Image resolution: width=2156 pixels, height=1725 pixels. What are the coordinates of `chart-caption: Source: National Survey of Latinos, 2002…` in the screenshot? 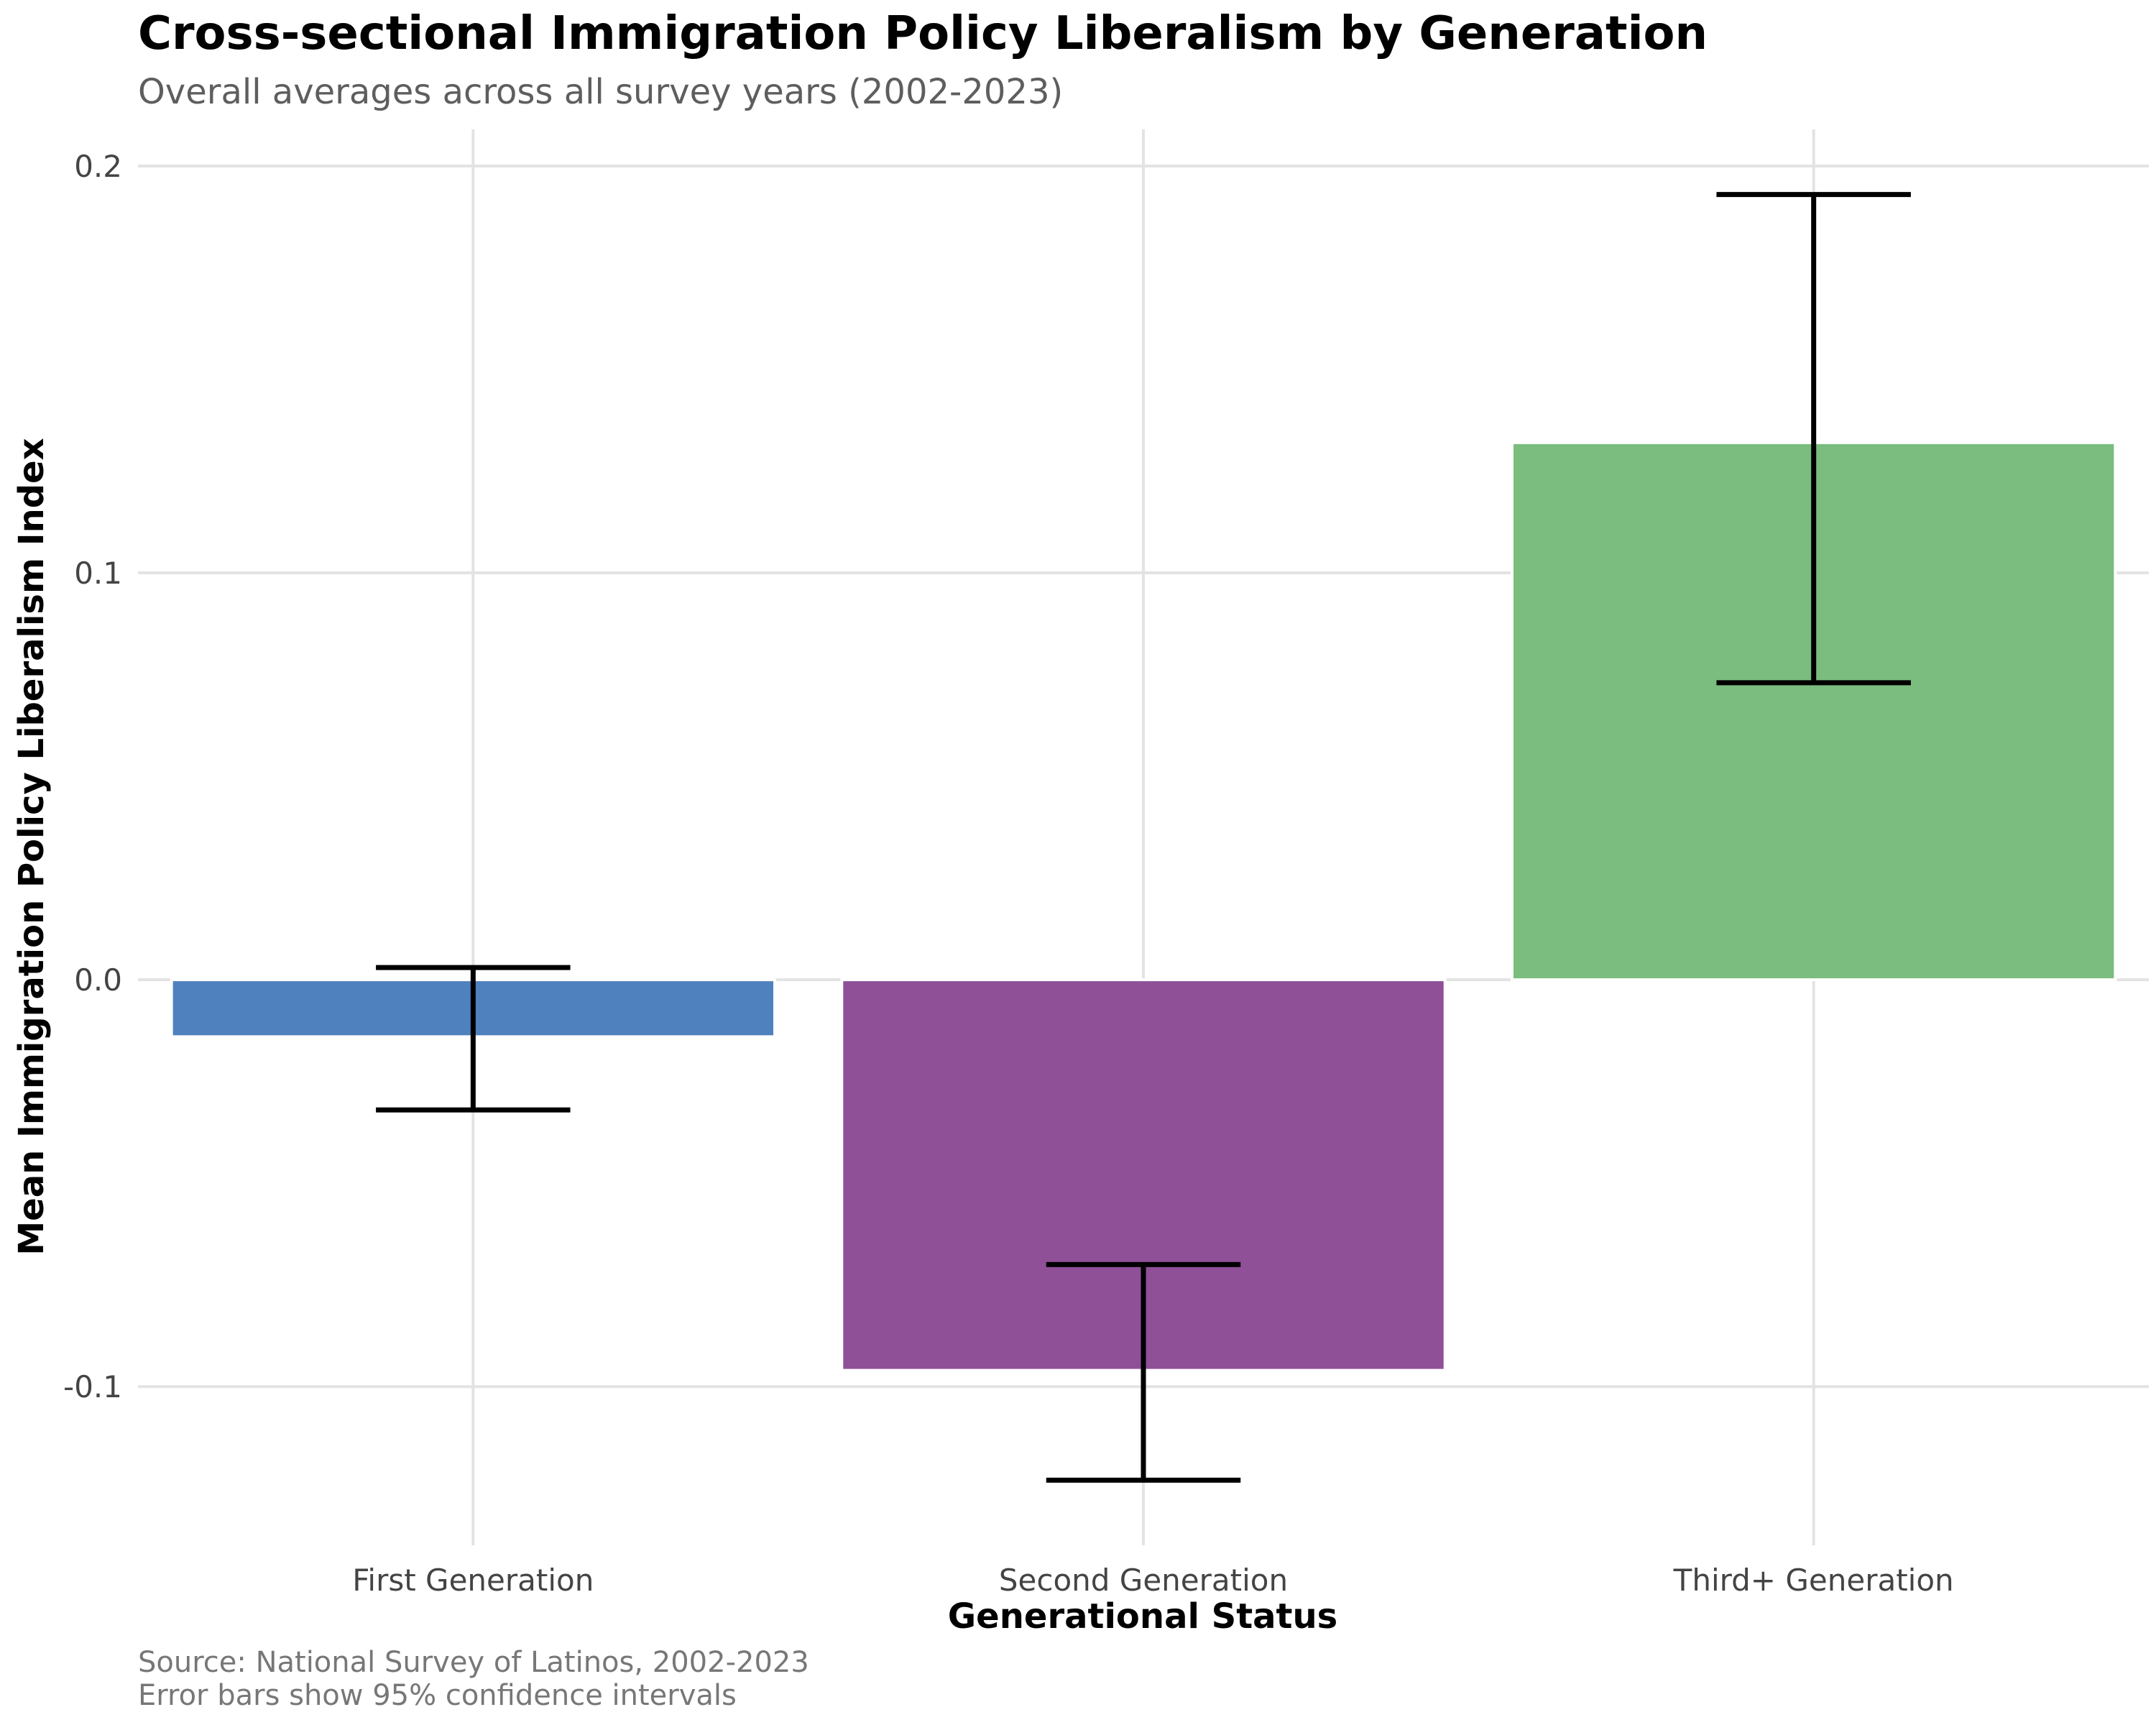 It's located at (474, 1679).